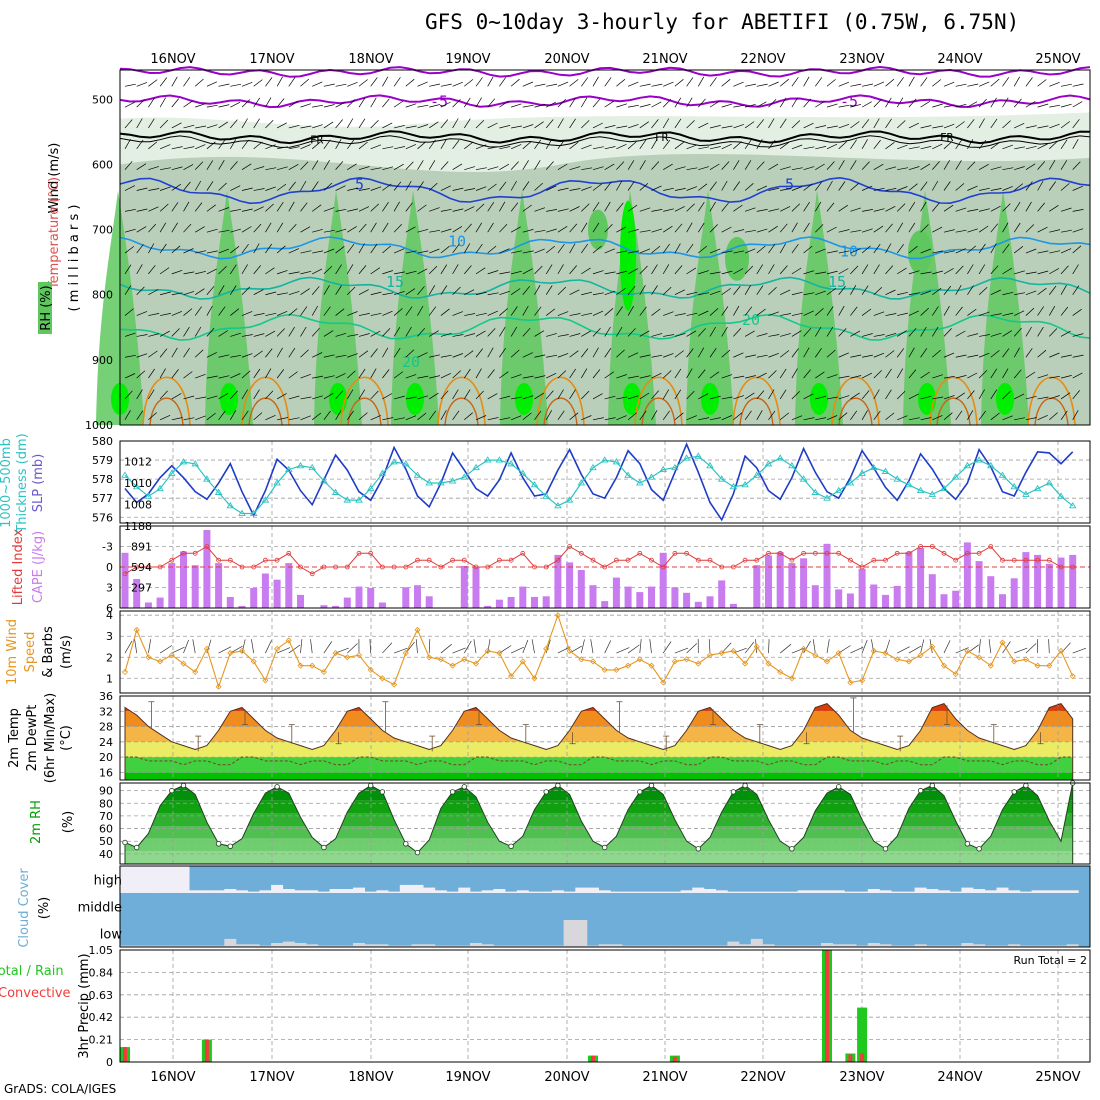  I want to click on date-label-top: 17NOV, so click(271, 59).